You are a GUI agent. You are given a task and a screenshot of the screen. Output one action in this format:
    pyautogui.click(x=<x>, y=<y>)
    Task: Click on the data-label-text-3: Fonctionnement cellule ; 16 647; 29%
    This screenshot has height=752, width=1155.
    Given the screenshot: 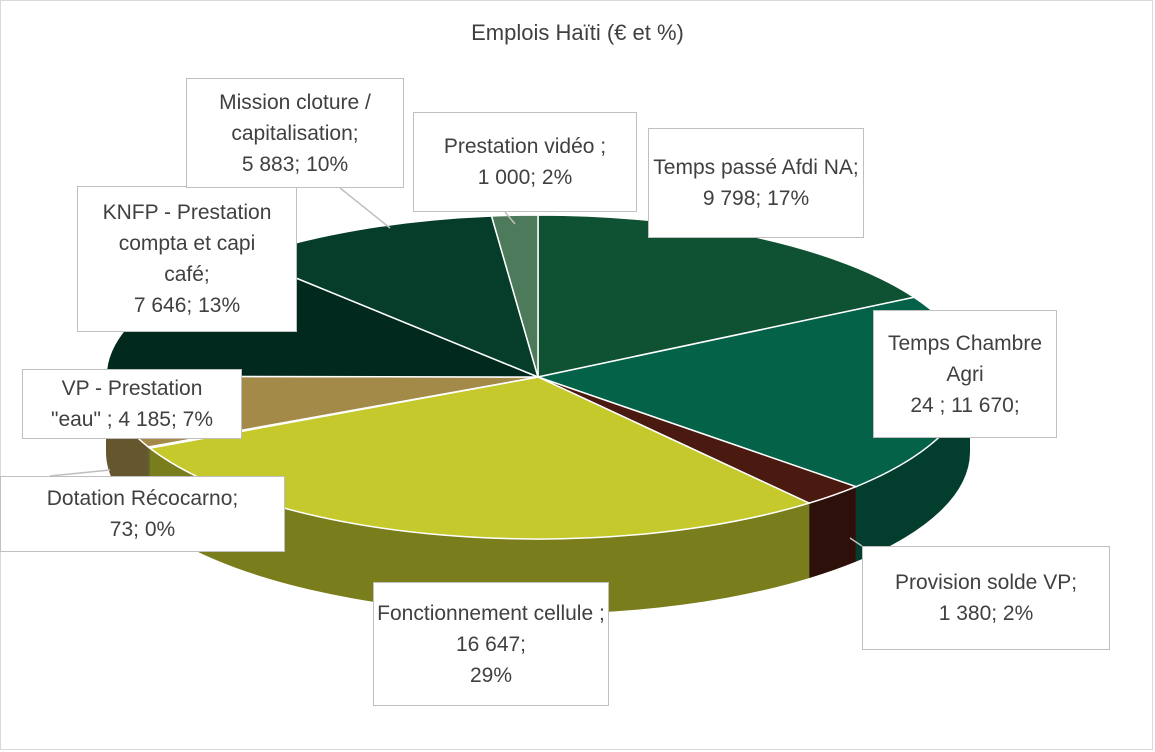 What is the action you would take?
    pyautogui.click(x=491, y=644)
    